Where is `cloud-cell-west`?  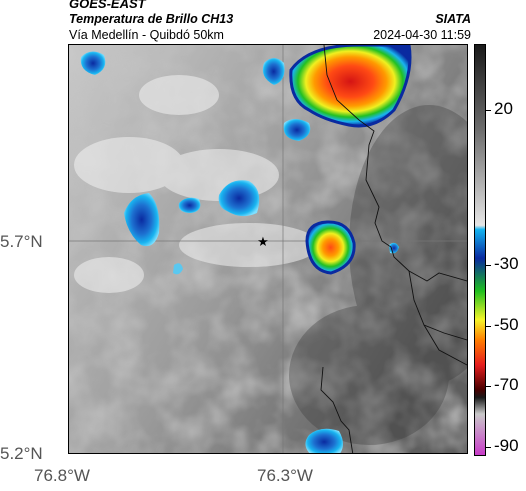 cloud-cell-west is located at coordinates (142, 220).